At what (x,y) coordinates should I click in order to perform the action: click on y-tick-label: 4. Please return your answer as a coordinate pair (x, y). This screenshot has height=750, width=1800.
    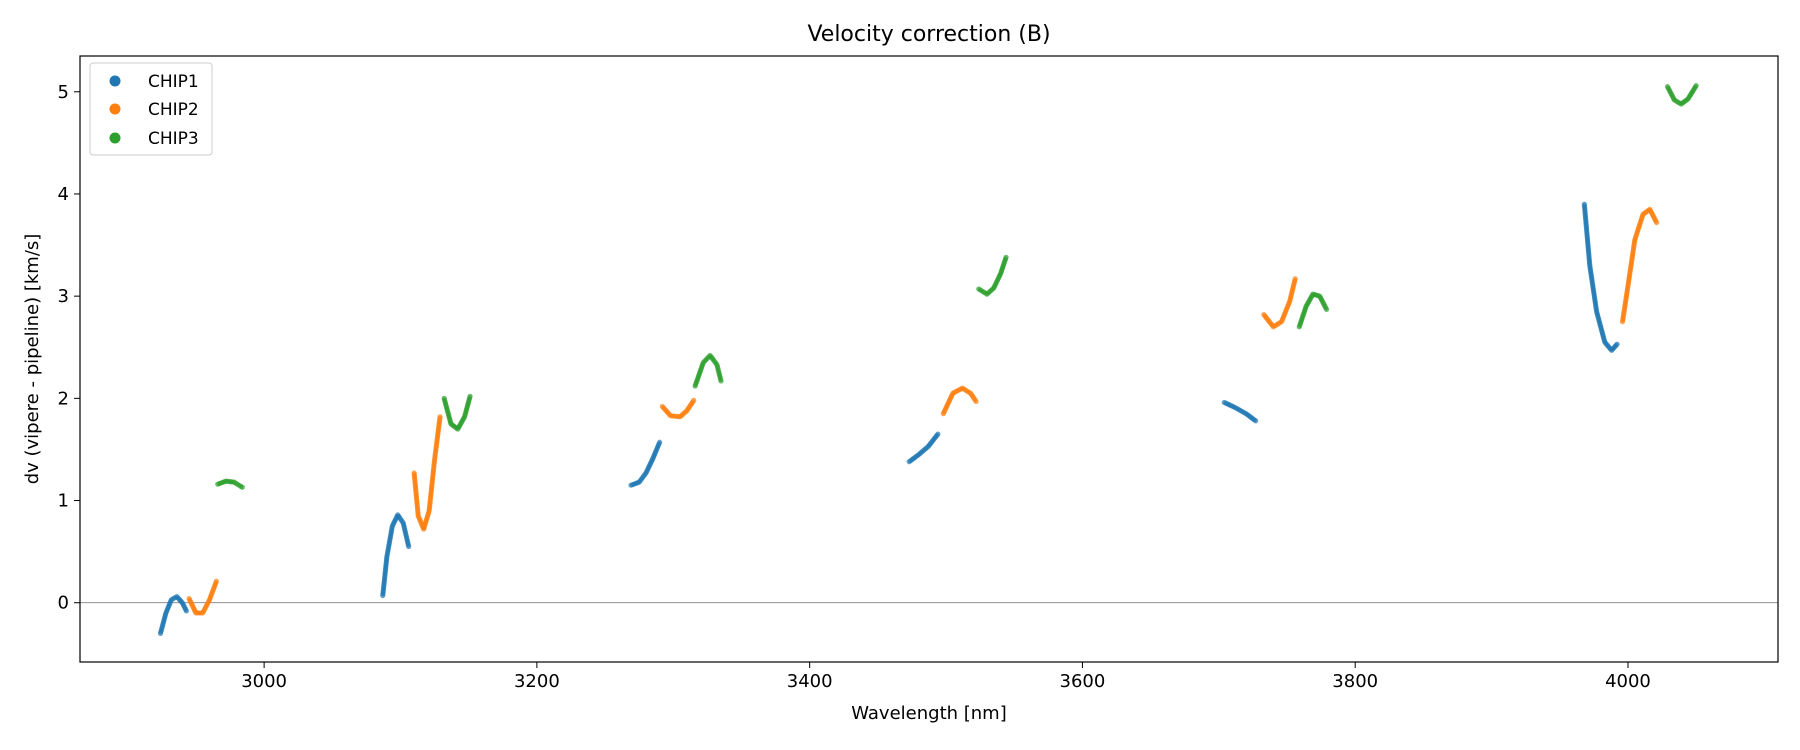
    Looking at the image, I should click on (63, 194).